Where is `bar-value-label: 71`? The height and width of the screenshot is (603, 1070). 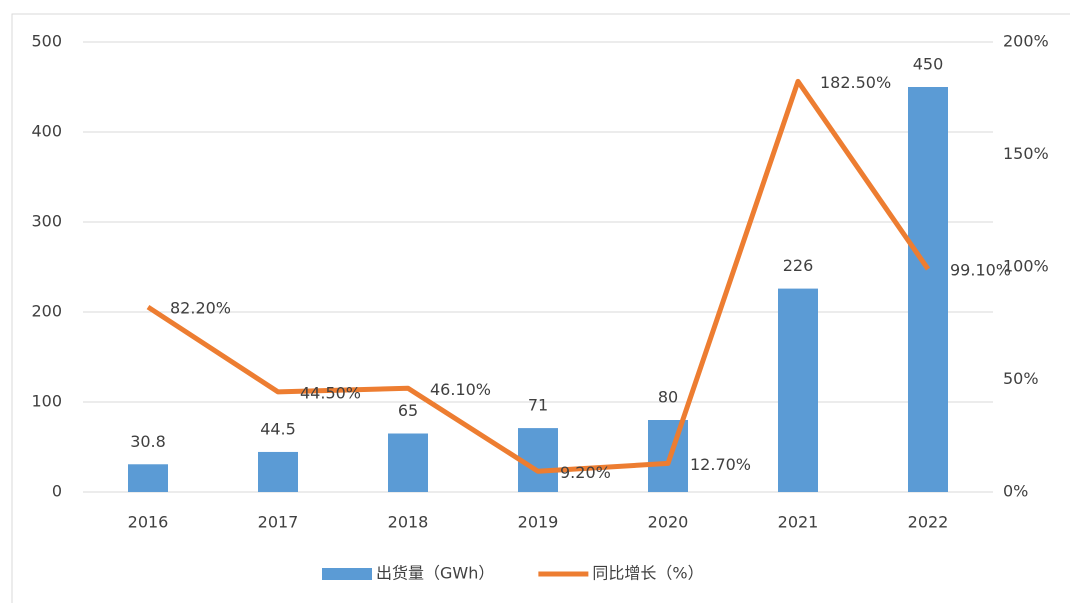 bar-value-label: 71 is located at coordinates (538, 405).